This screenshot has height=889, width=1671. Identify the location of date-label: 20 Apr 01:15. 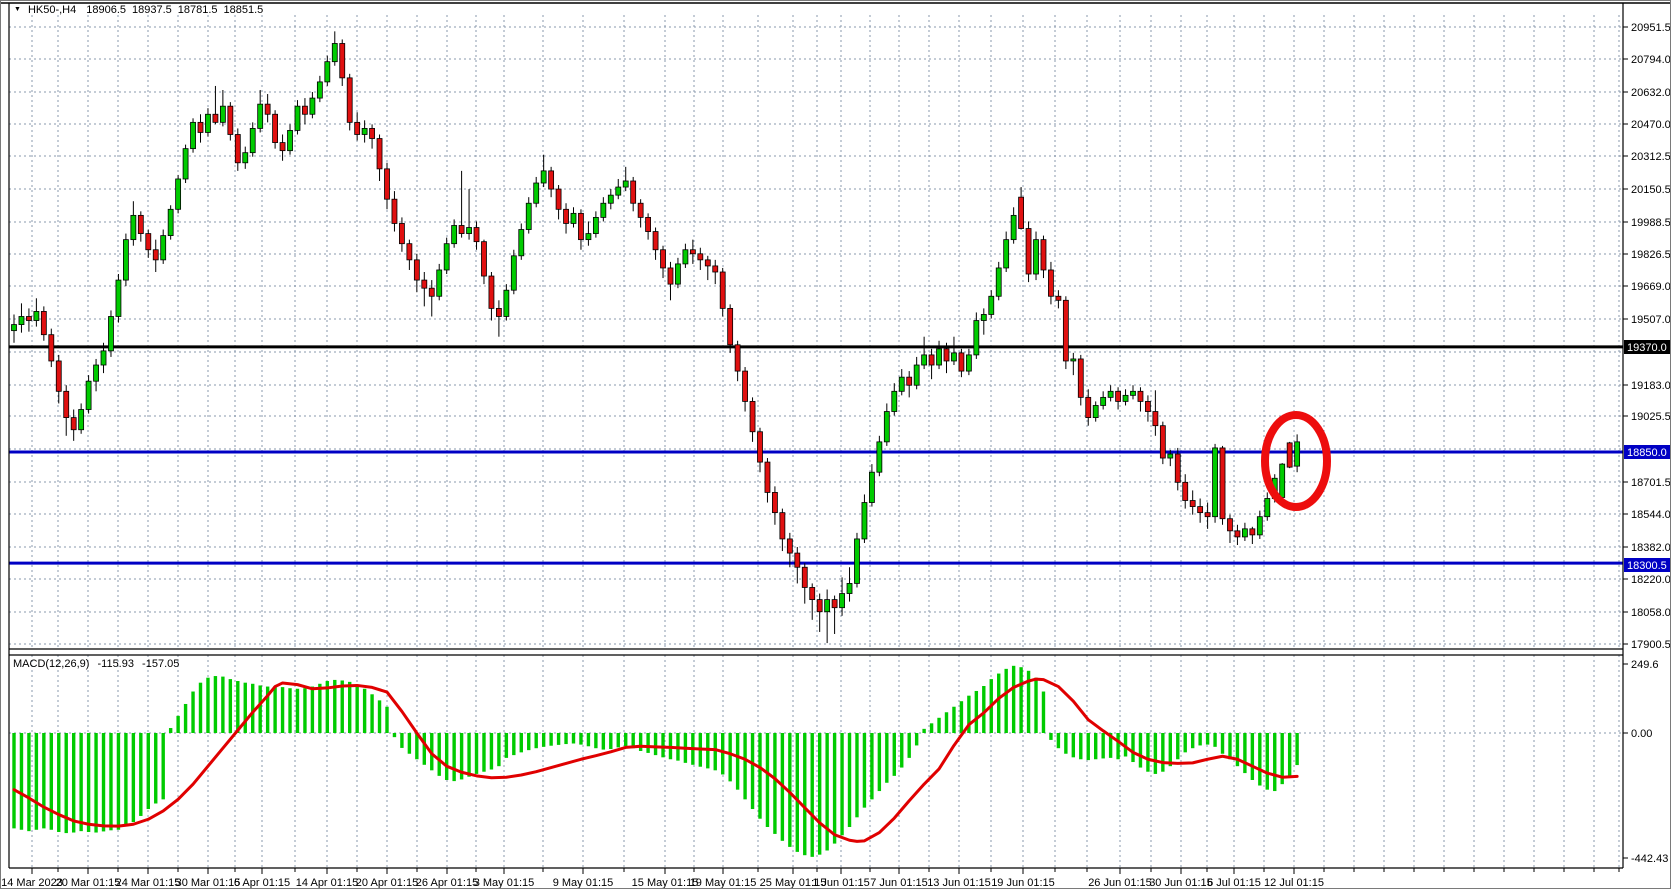
(387, 883).